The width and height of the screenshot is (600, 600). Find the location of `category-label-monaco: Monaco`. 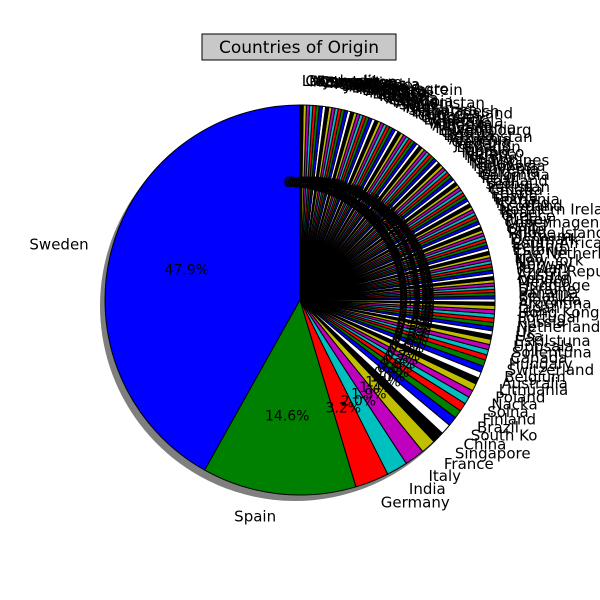

category-label-monaco: Monaco is located at coordinates (398, 92).